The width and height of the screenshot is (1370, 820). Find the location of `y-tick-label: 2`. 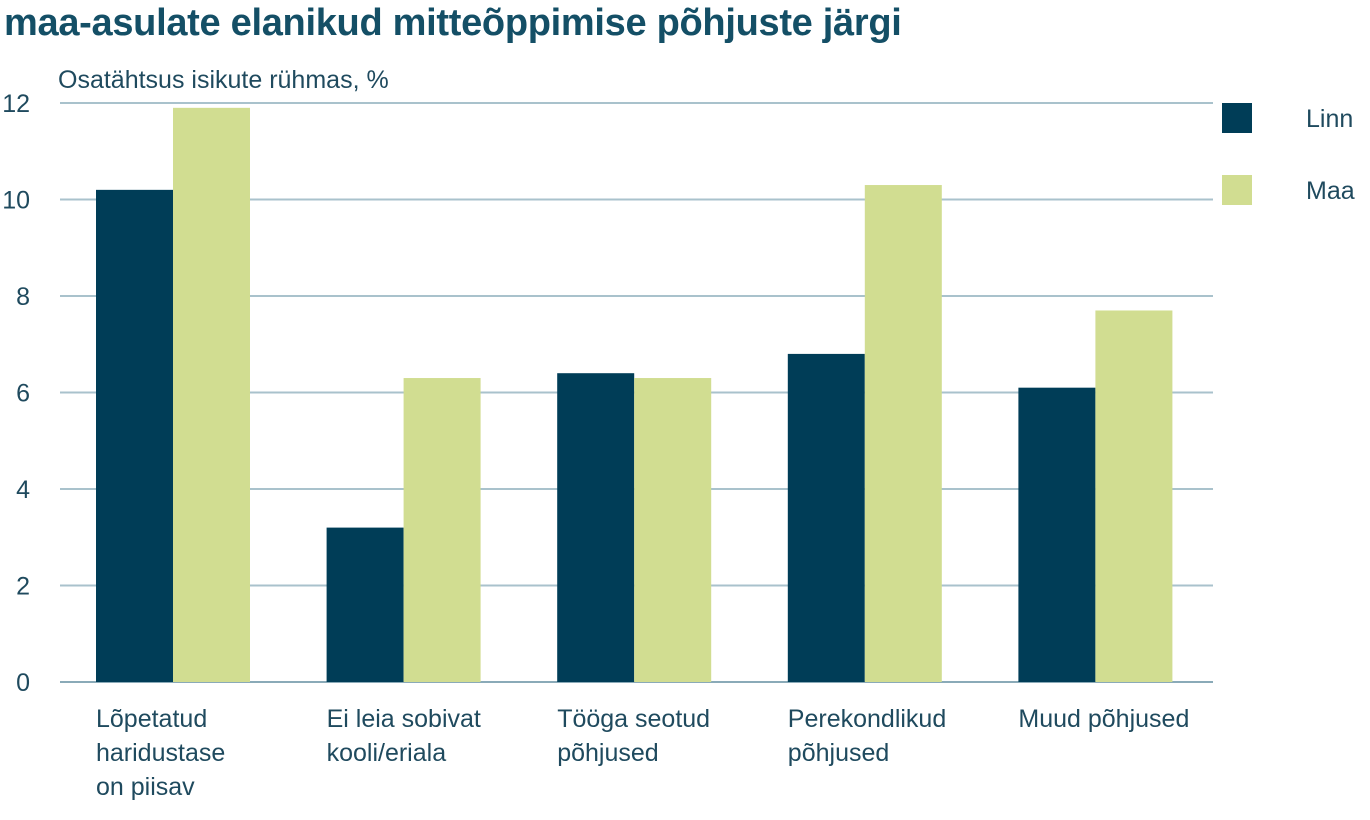

y-tick-label: 2 is located at coordinates (23, 587).